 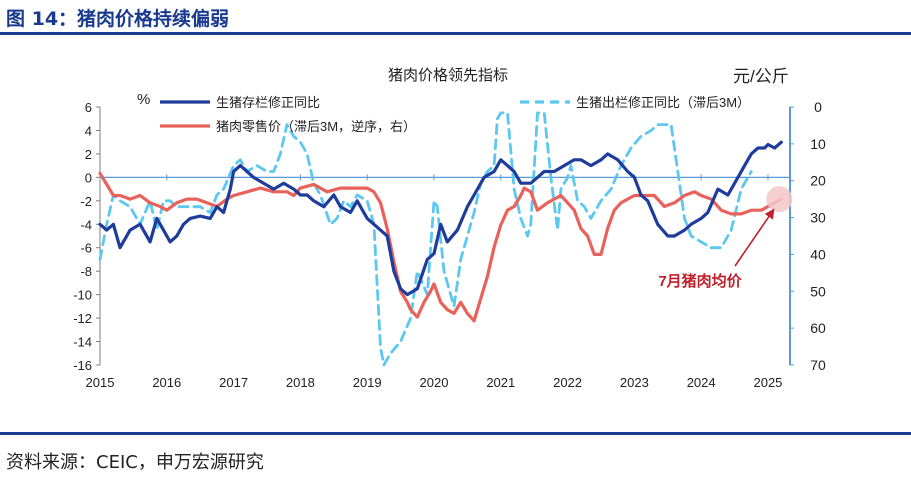 I want to click on x-axis-tick-label: 2025, so click(x=767, y=382).